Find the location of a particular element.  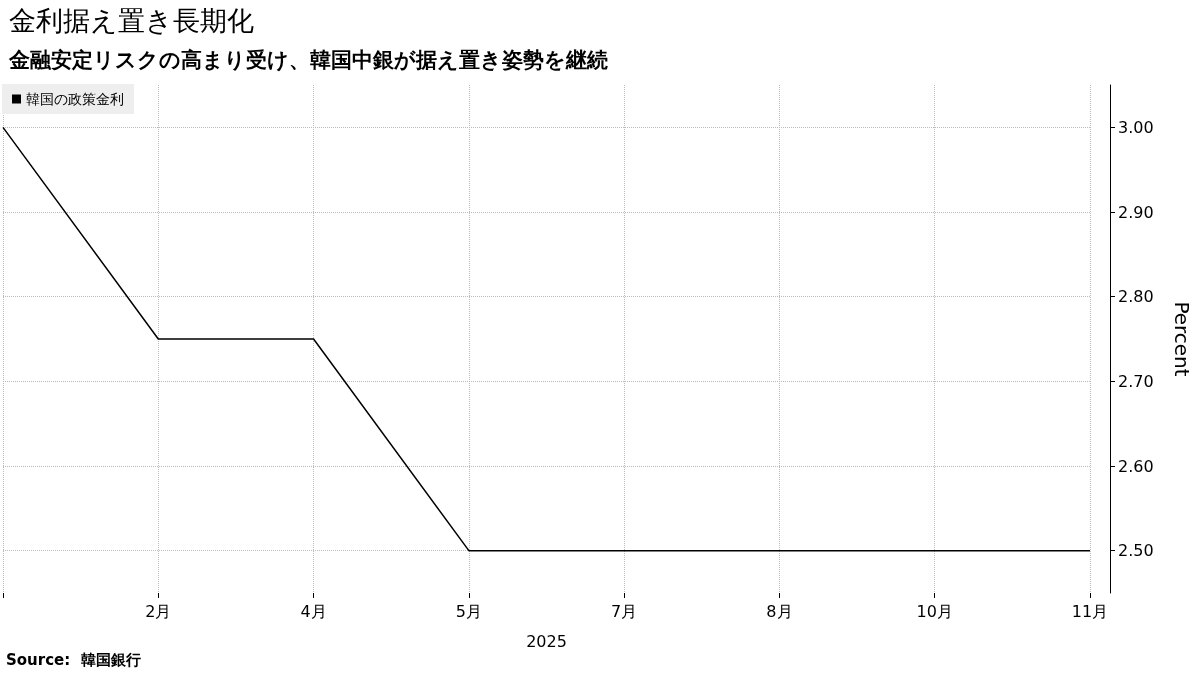

y-tick-label: 2.60 is located at coordinates (1136, 466).